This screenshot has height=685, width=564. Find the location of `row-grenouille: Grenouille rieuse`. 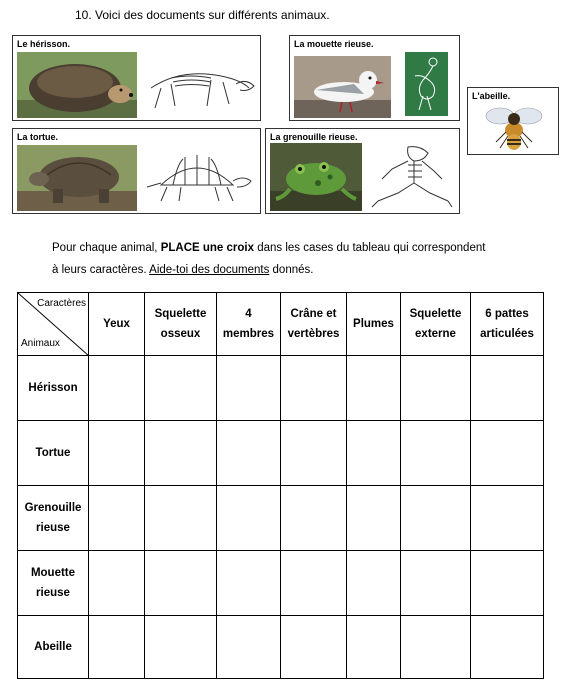

row-grenouille: Grenouille rieuse is located at coordinates (280, 518).